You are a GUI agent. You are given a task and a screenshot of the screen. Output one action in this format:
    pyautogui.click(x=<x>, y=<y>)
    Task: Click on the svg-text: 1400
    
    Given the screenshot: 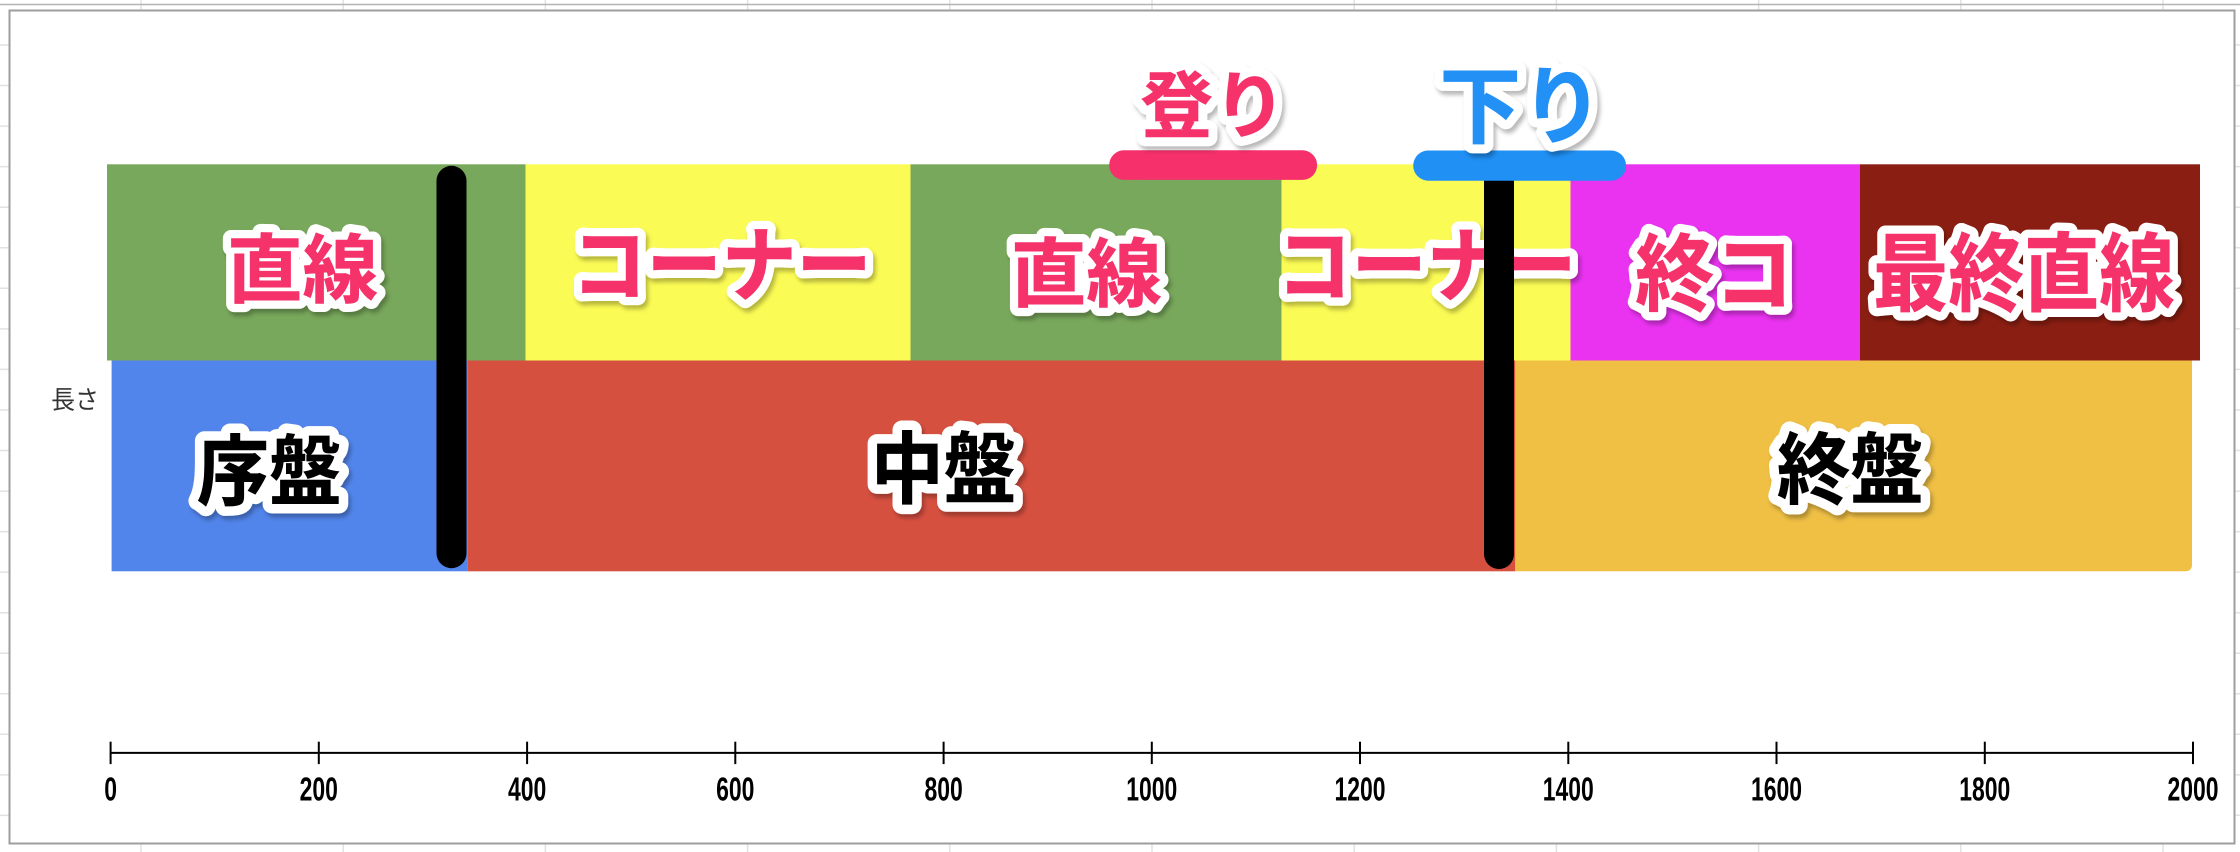 What is the action you would take?
    pyautogui.click(x=1568, y=789)
    